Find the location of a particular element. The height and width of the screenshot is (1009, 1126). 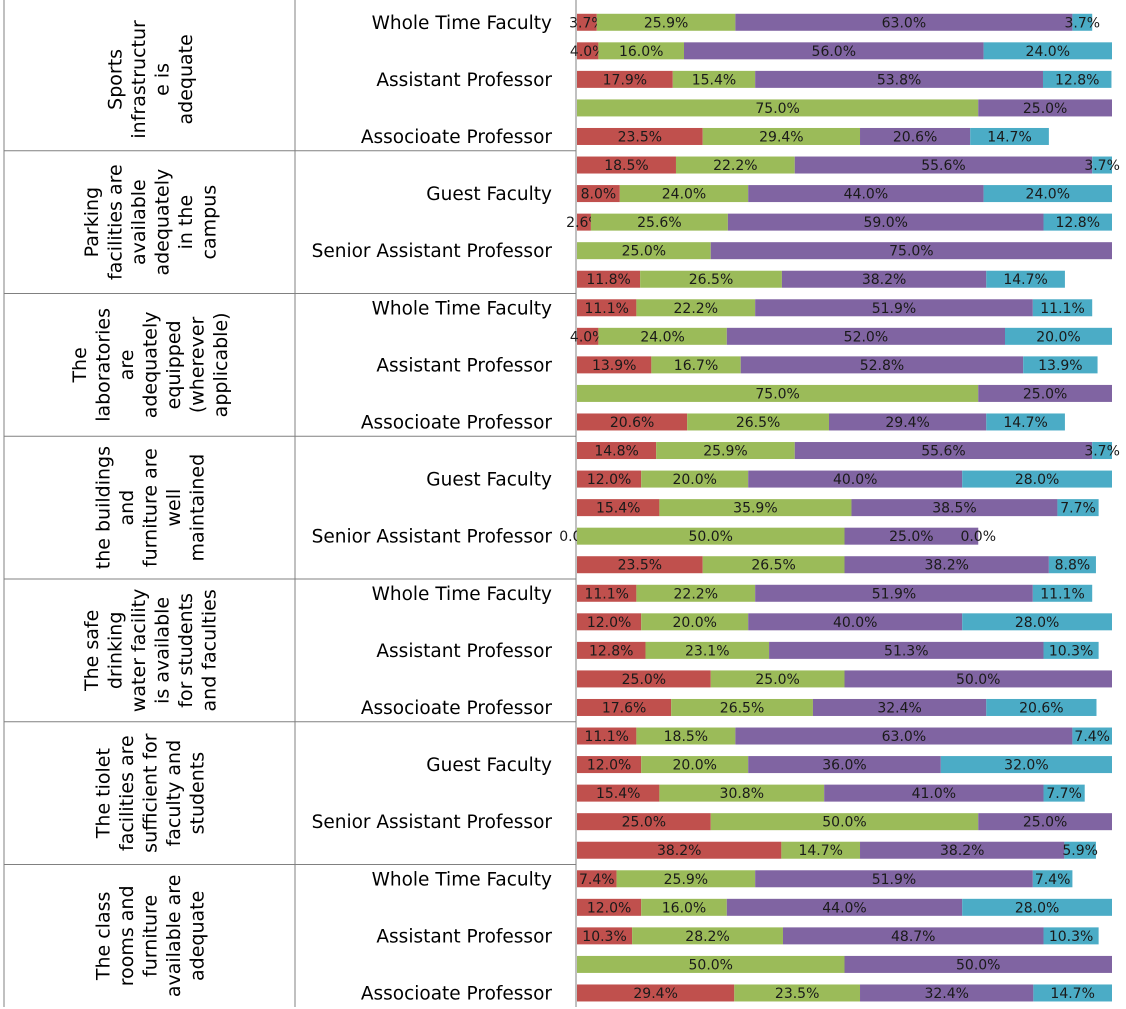

bar-row: 0.0%50.0%25.0%0.0% is located at coordinates (777, 536).